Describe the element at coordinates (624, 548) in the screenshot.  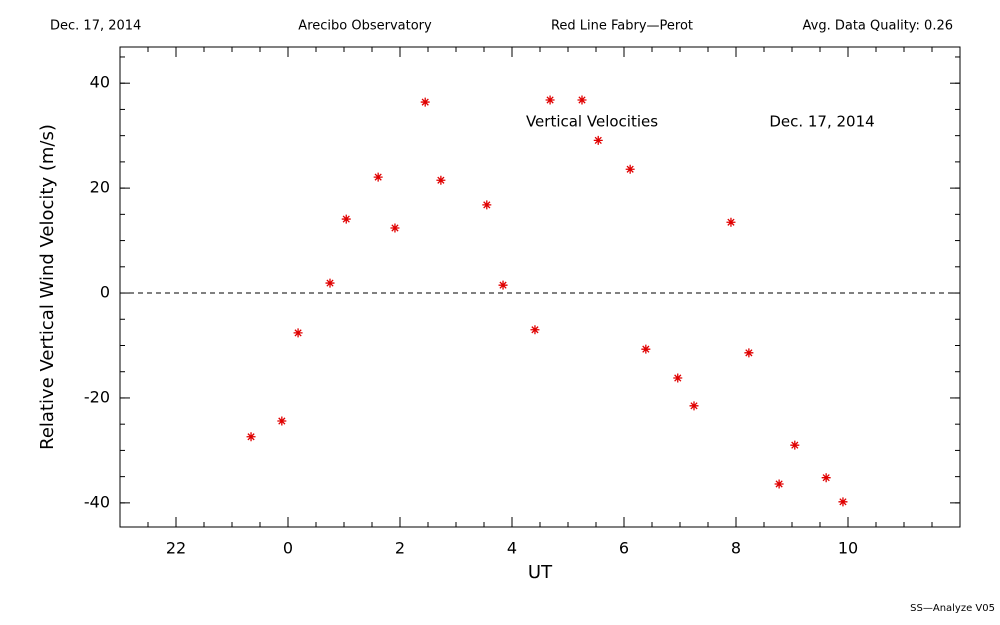
I see `x-tick-label: 6` at that location.